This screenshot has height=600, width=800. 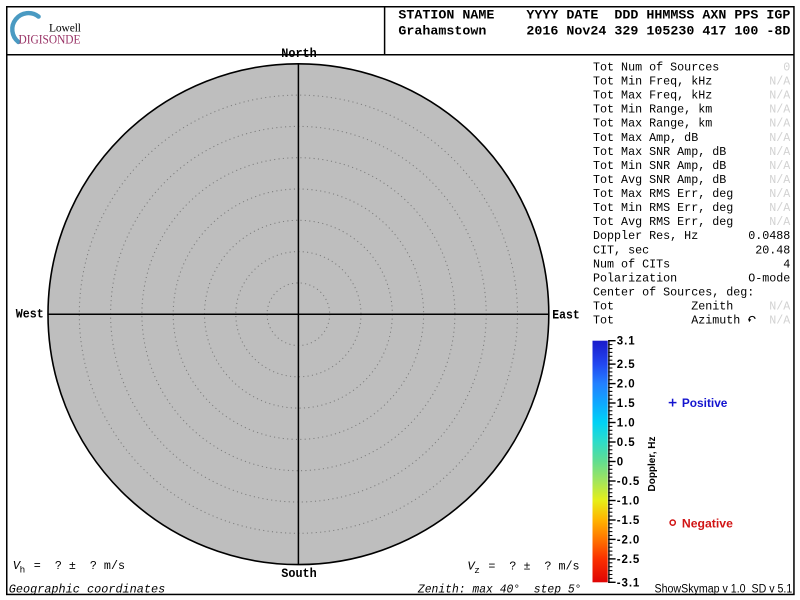 What do you see at coordinates (626, 443) in the screenshot?
I see `svg-text: 0.5` at bounding box center [626, 443].